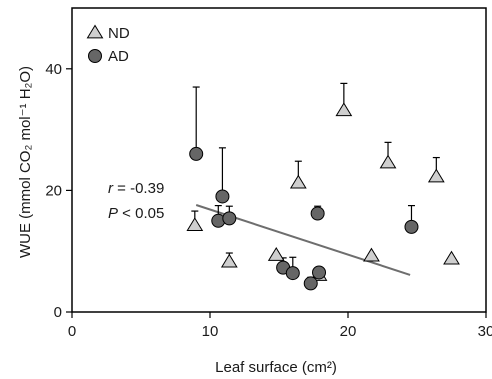  Describe the element at coordinates (95, 56) in the screenshot. I see `legend-circle-icon` at that location.